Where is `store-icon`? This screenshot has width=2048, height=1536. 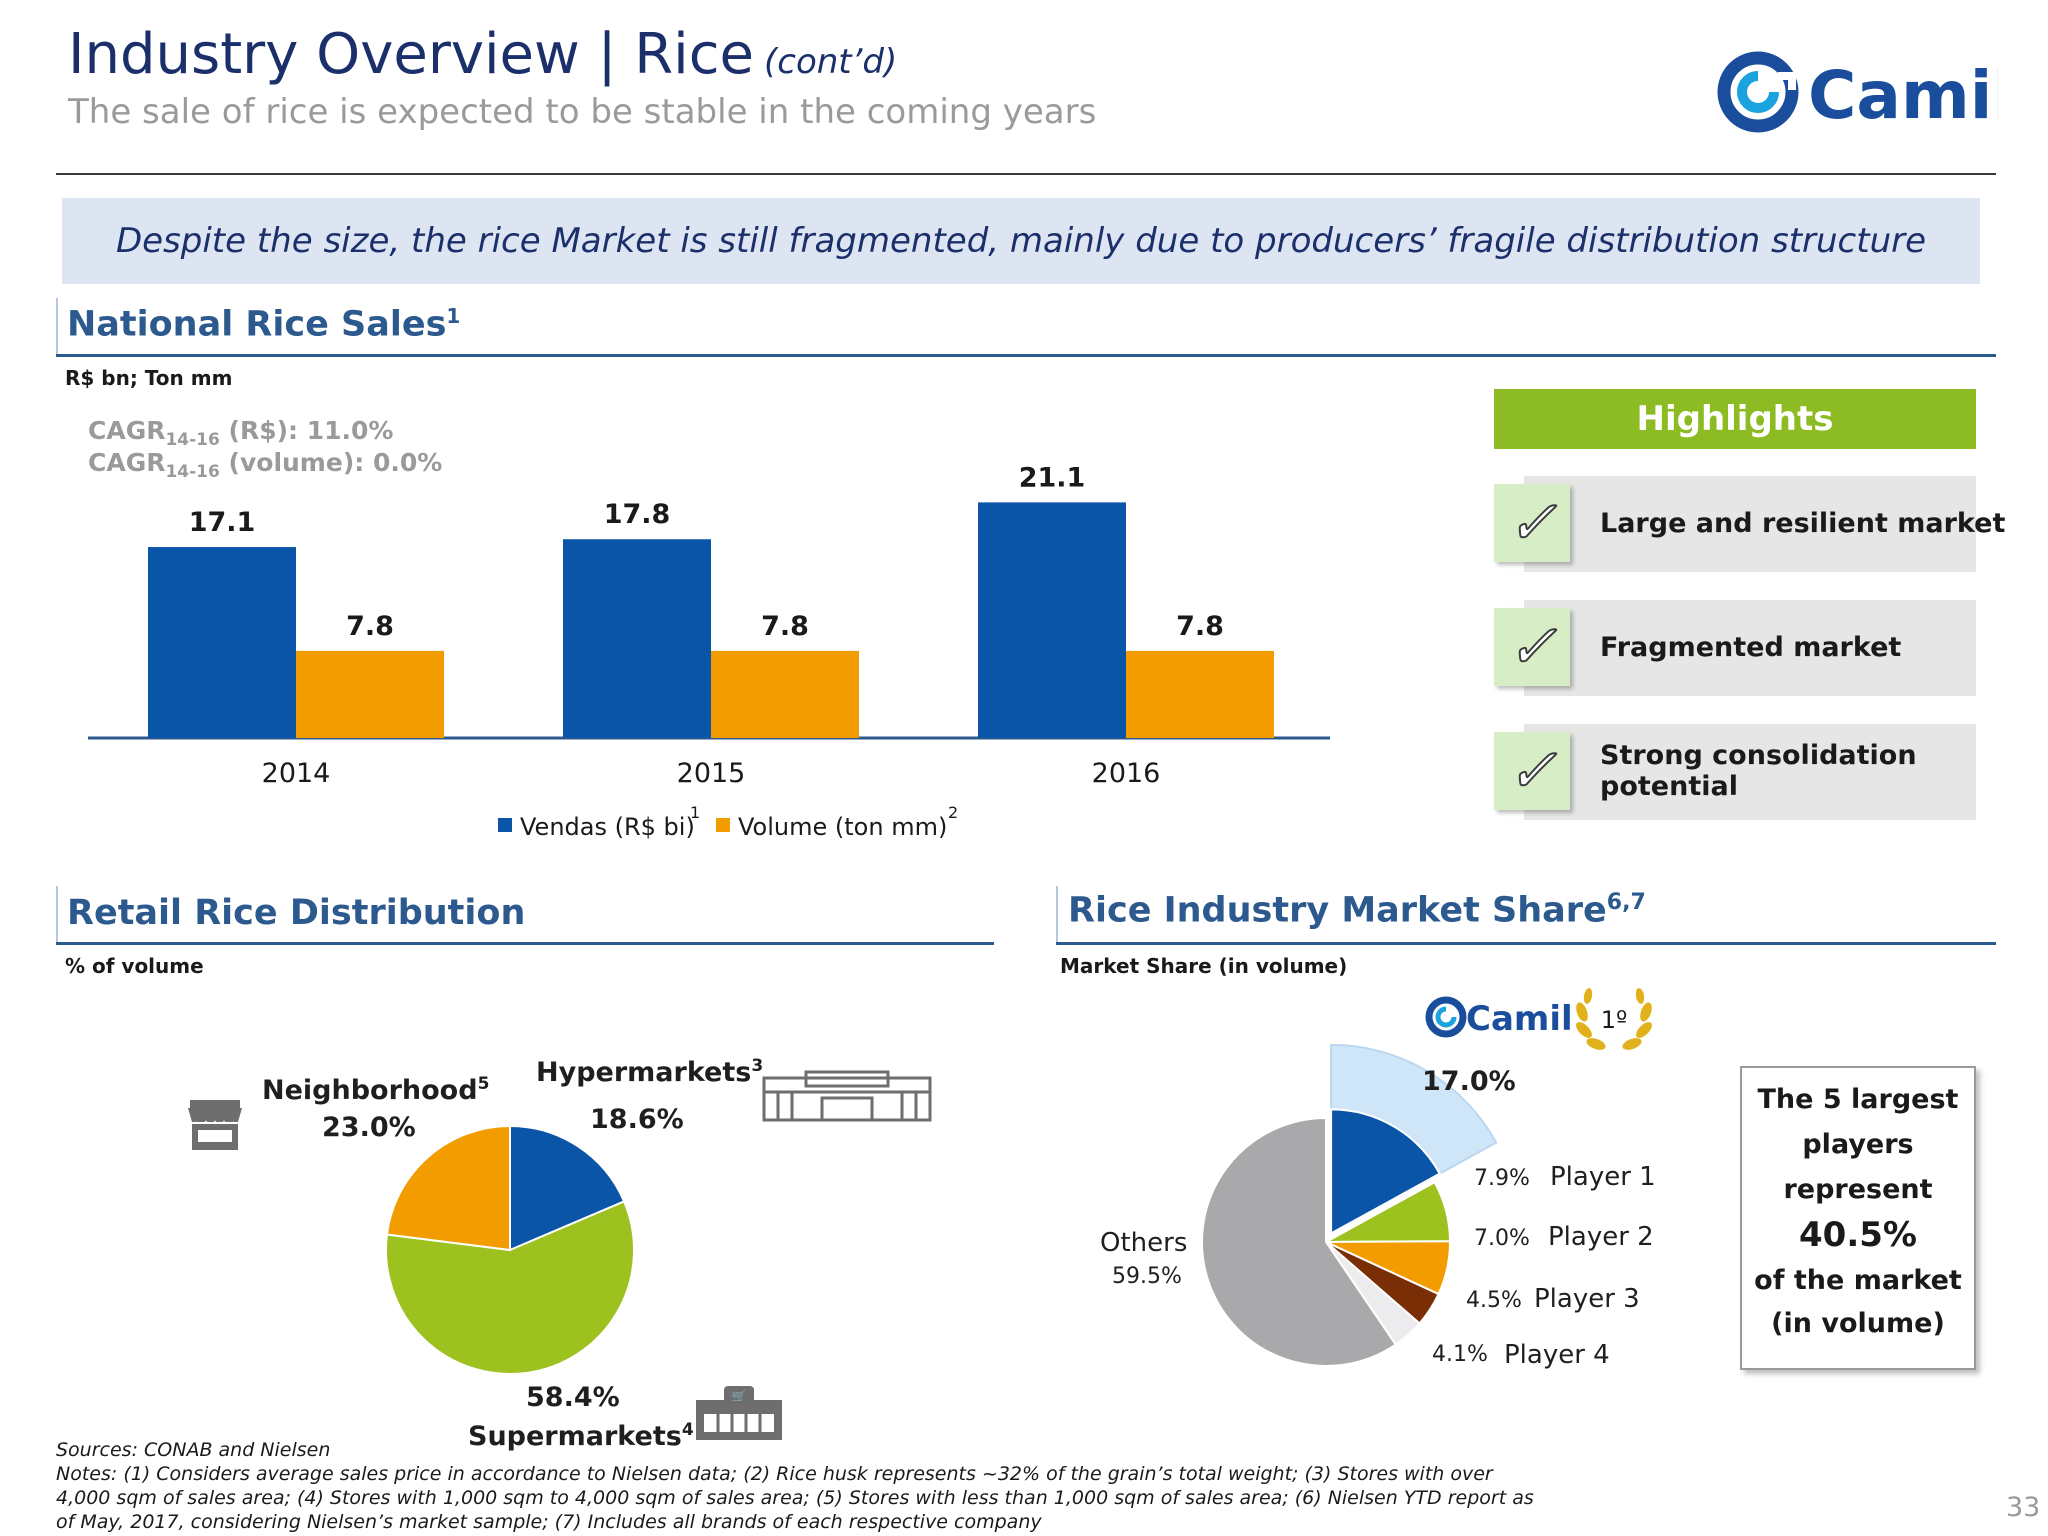
store-icon is located at coordinates (215, 1125).